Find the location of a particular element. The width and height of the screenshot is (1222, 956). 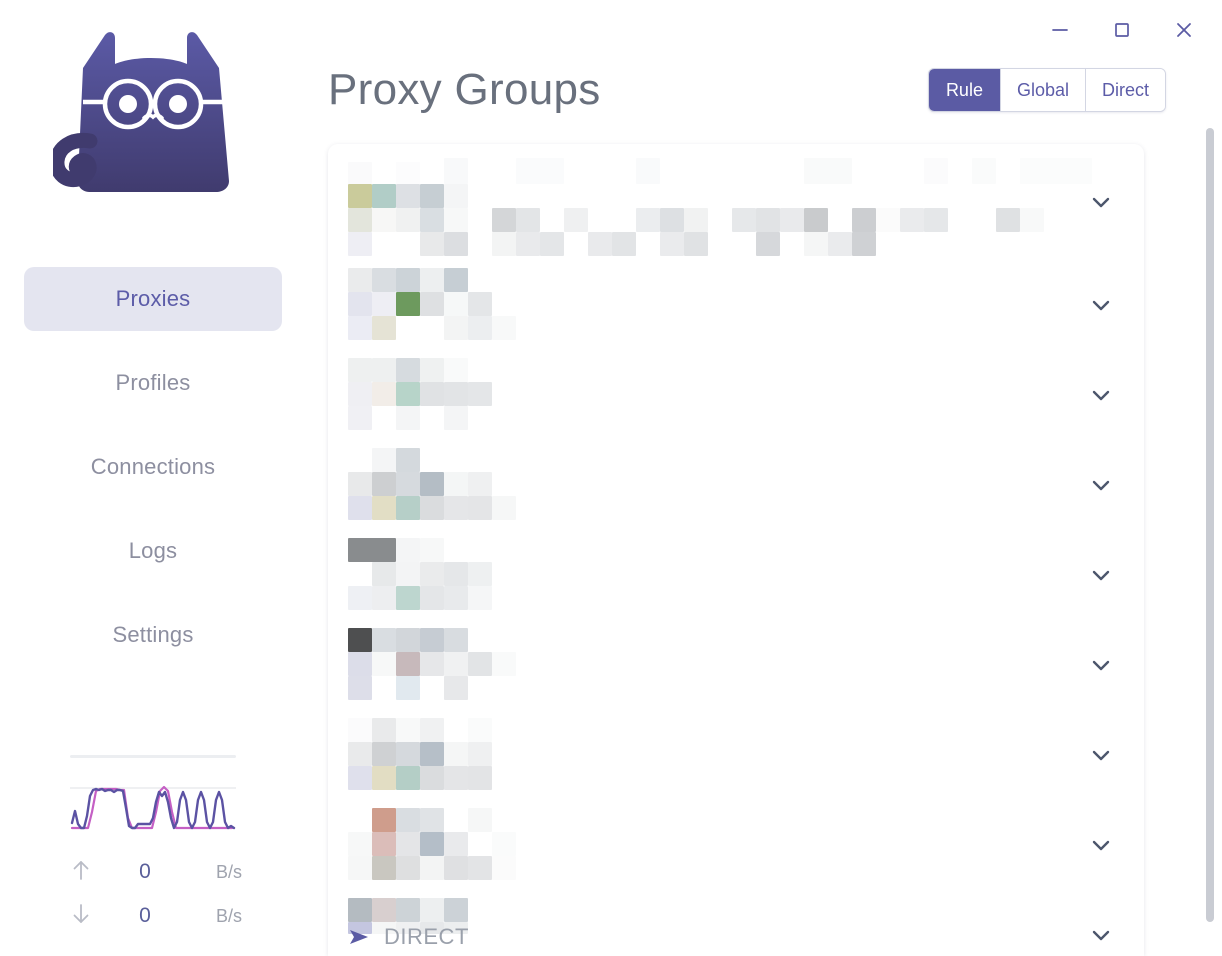

mode-switch-group: Rule Global Direct is located at coordinates (1046, 90).